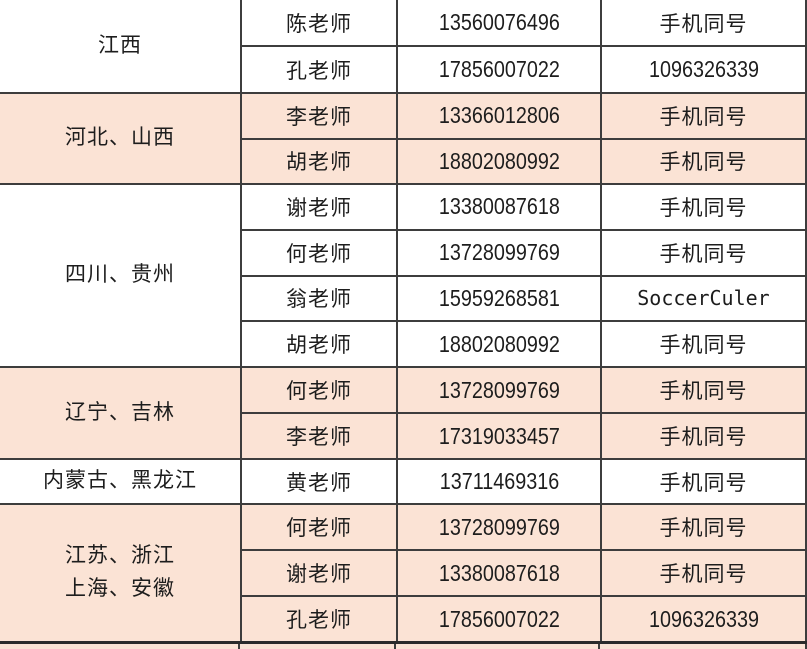 The width and height of the screenshot is (807, 649). I want to click on phone-number: 13560076496, so click(499, 22).